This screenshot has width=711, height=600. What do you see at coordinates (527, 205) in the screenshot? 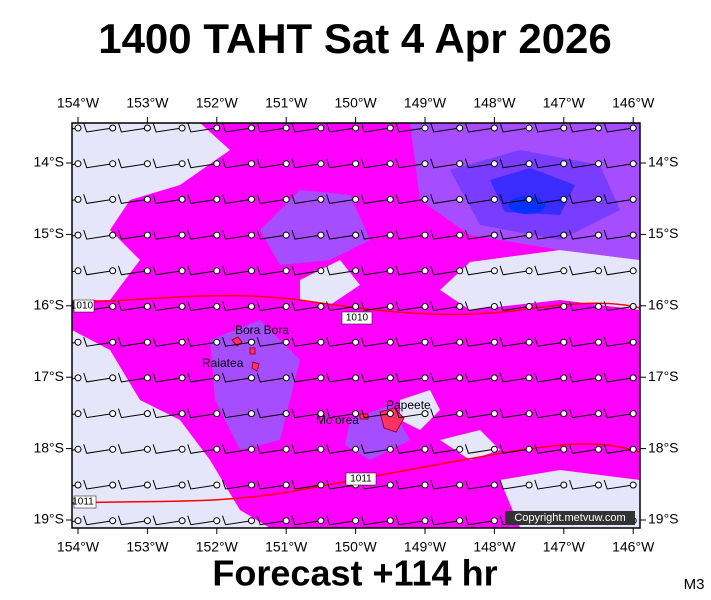
I see `low-core` at bounding box center [527, 205].